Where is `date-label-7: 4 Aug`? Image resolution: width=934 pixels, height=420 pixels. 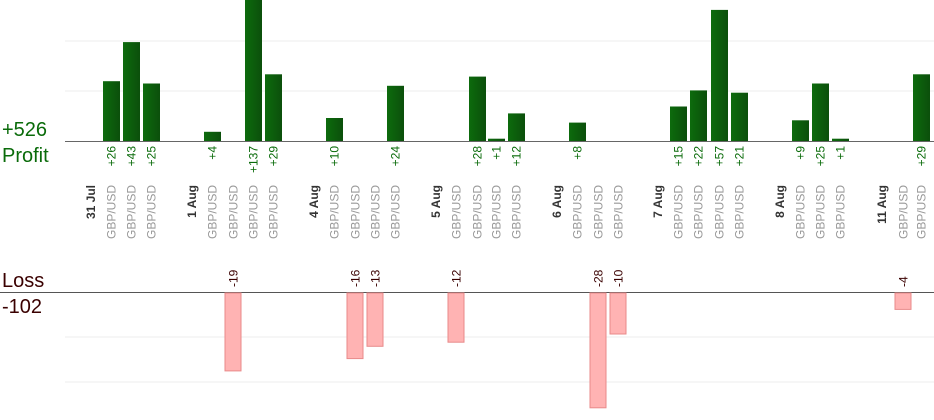 date-label-7: 4 Aug is located at coordinates (314, 201).